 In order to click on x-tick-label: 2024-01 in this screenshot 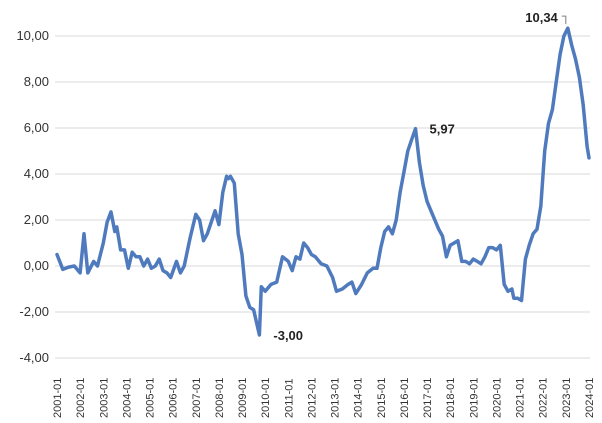, I will do `click(590, 398)`.